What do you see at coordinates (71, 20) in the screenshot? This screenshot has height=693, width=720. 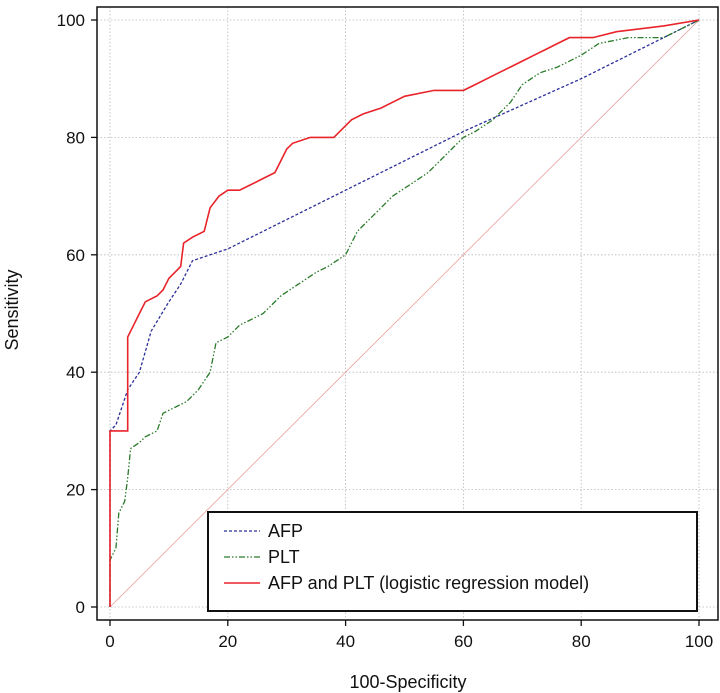 I see `y-tick-label: 100` at bounding box center [71, 20].